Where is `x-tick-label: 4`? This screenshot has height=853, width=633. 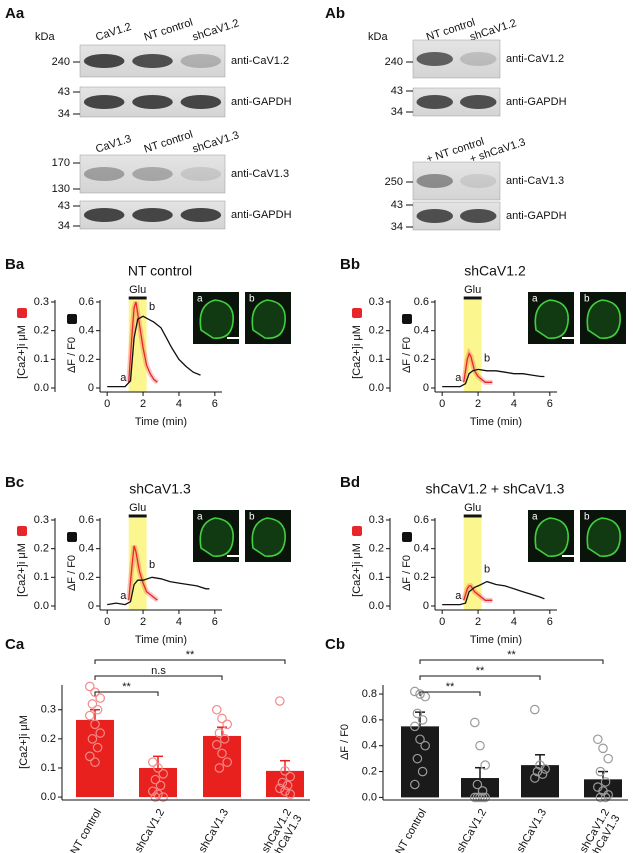 x-tick-label: 4 is located at coordinates (514, 622).